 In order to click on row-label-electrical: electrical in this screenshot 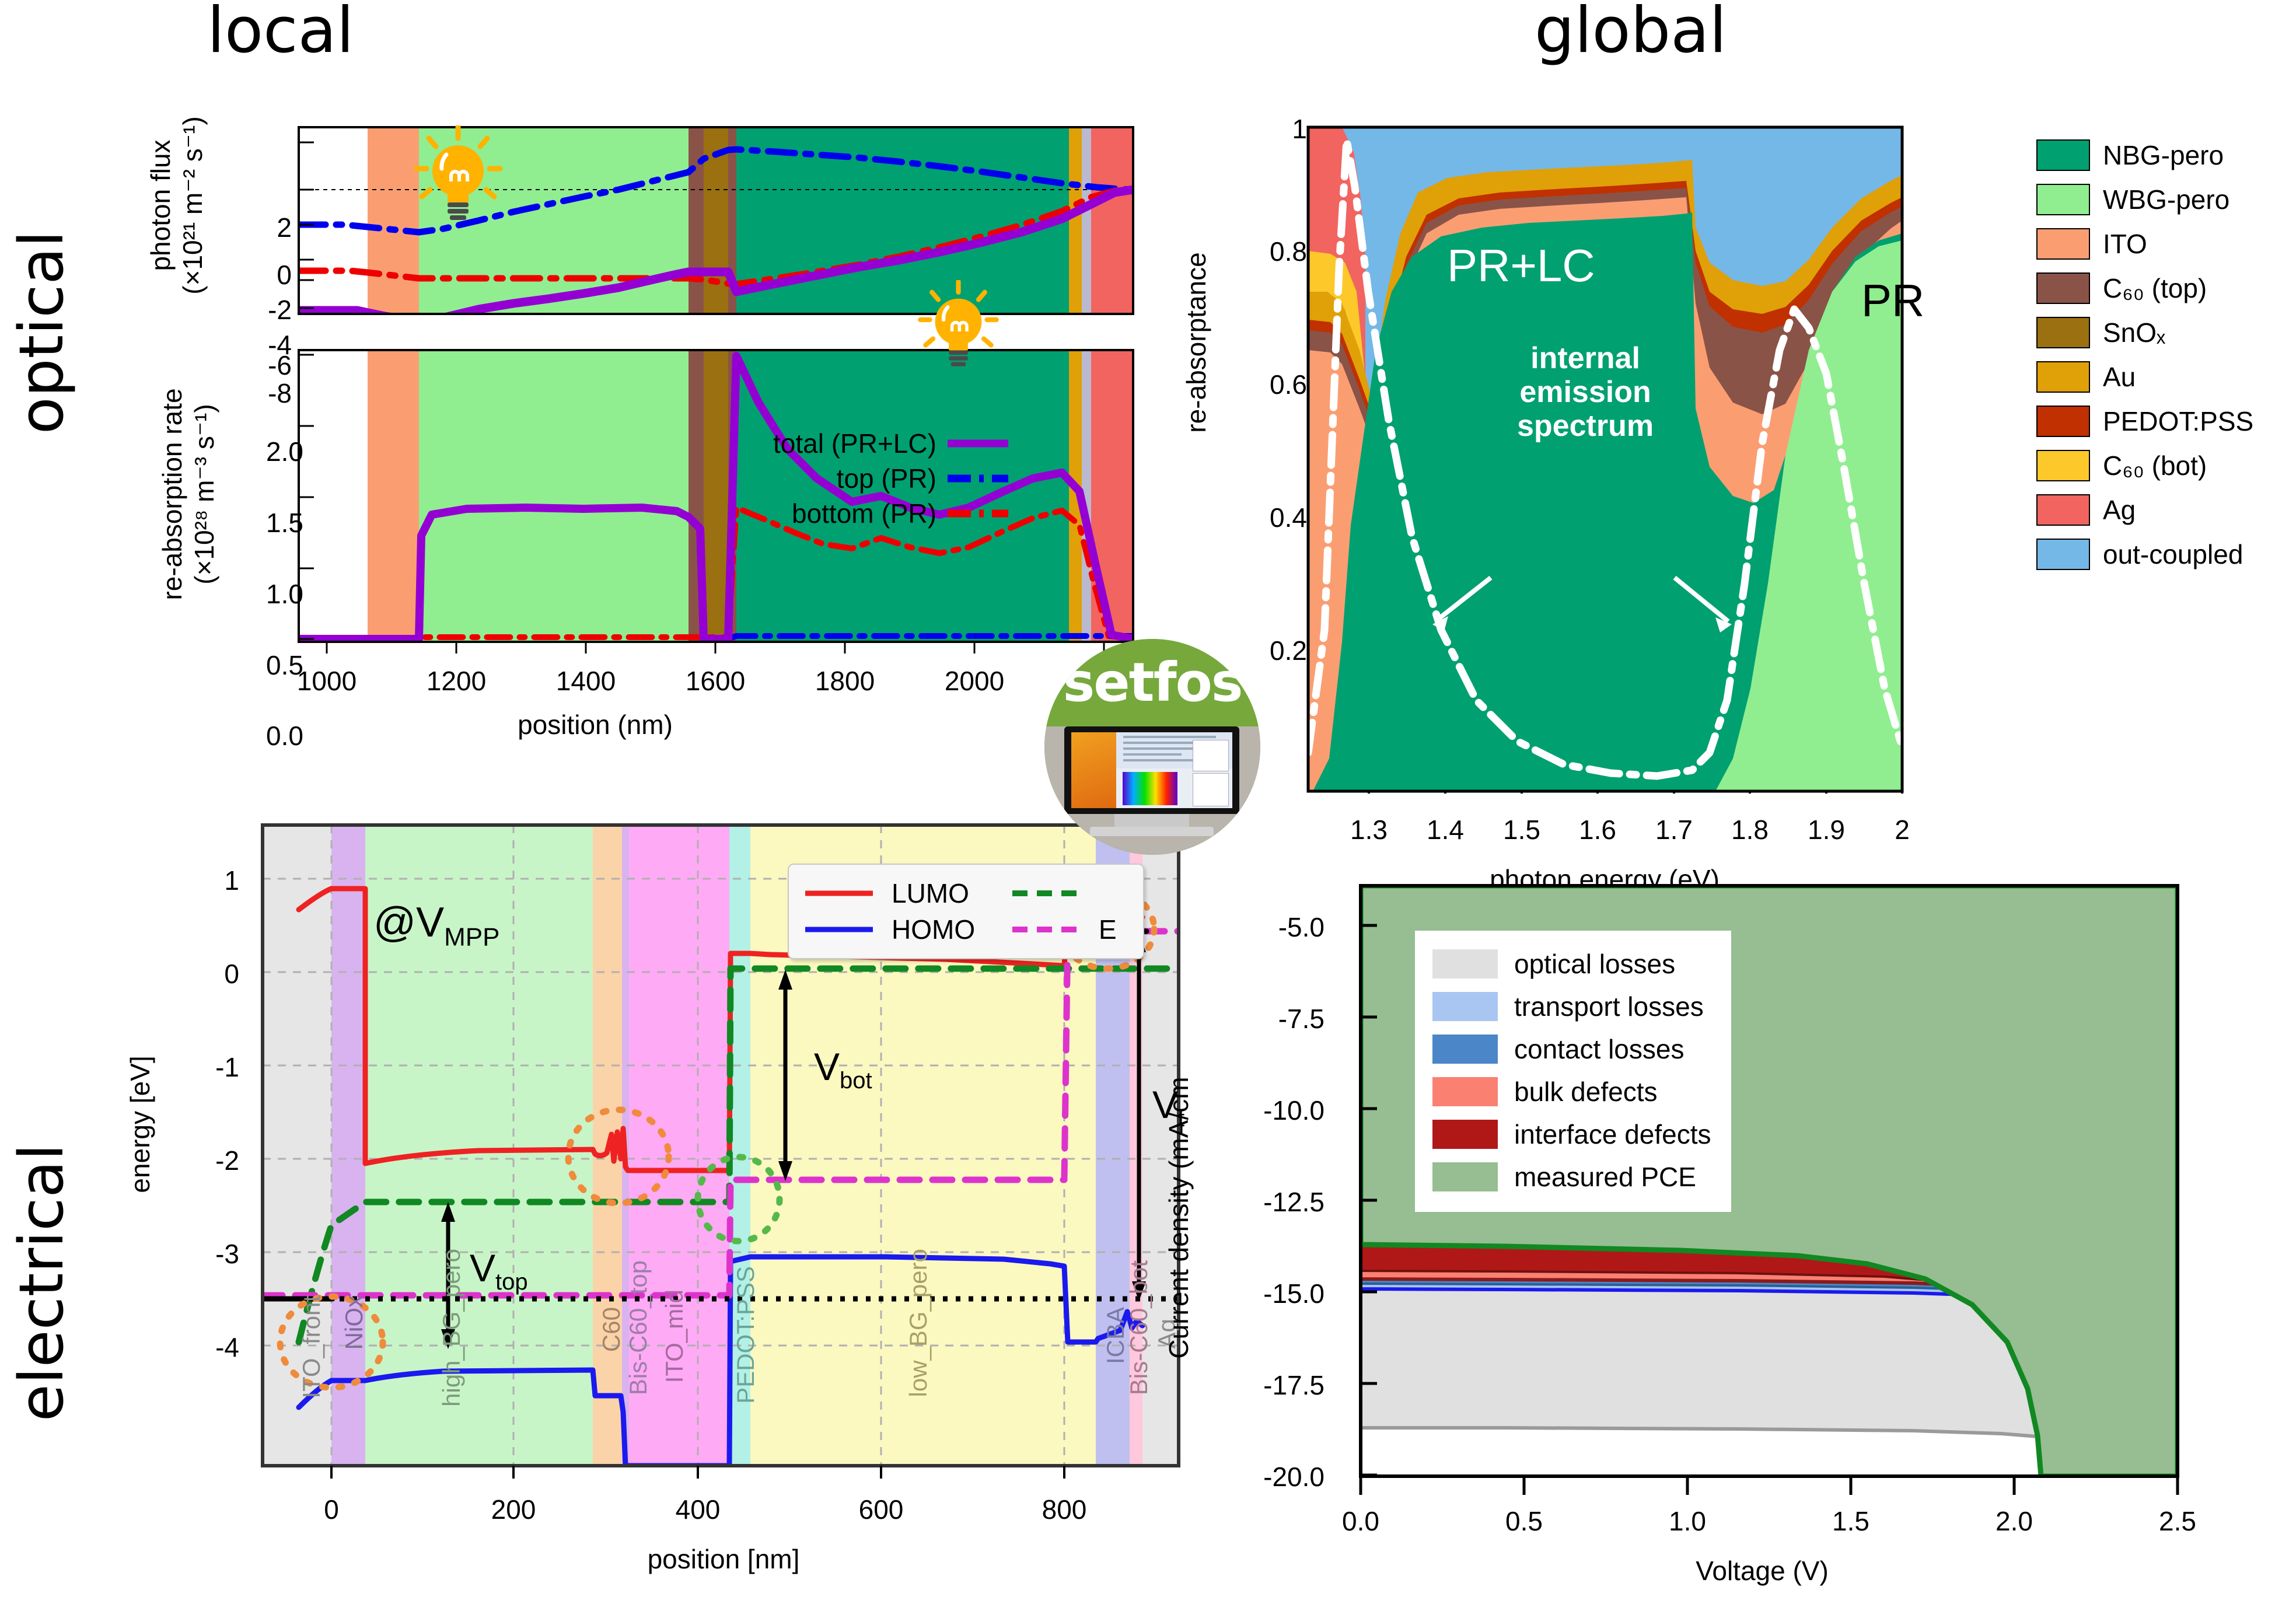, I will do `click(42, 1283)`.